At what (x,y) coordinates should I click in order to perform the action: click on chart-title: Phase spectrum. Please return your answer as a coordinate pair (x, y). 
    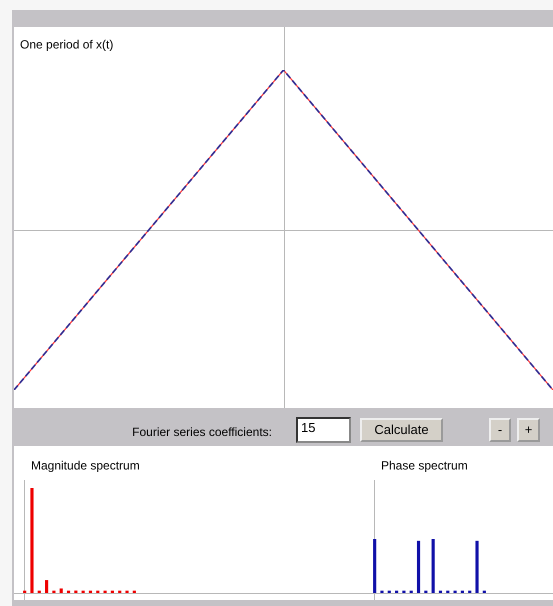
    Looking at the image, I should click on (424, 465).